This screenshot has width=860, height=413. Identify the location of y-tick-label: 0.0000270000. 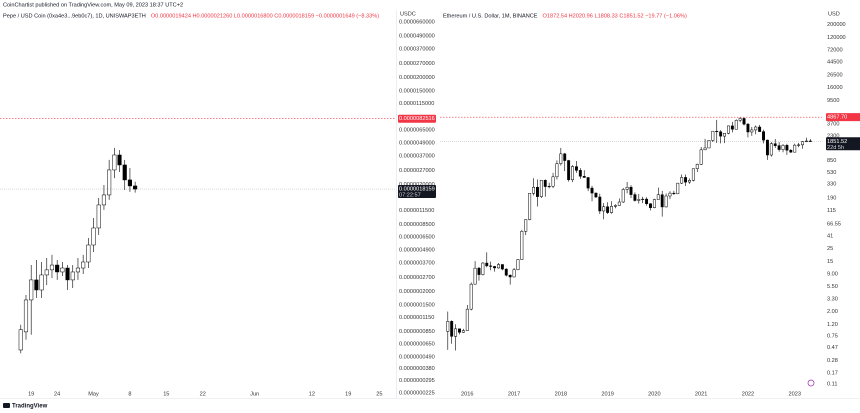
(417, 64).